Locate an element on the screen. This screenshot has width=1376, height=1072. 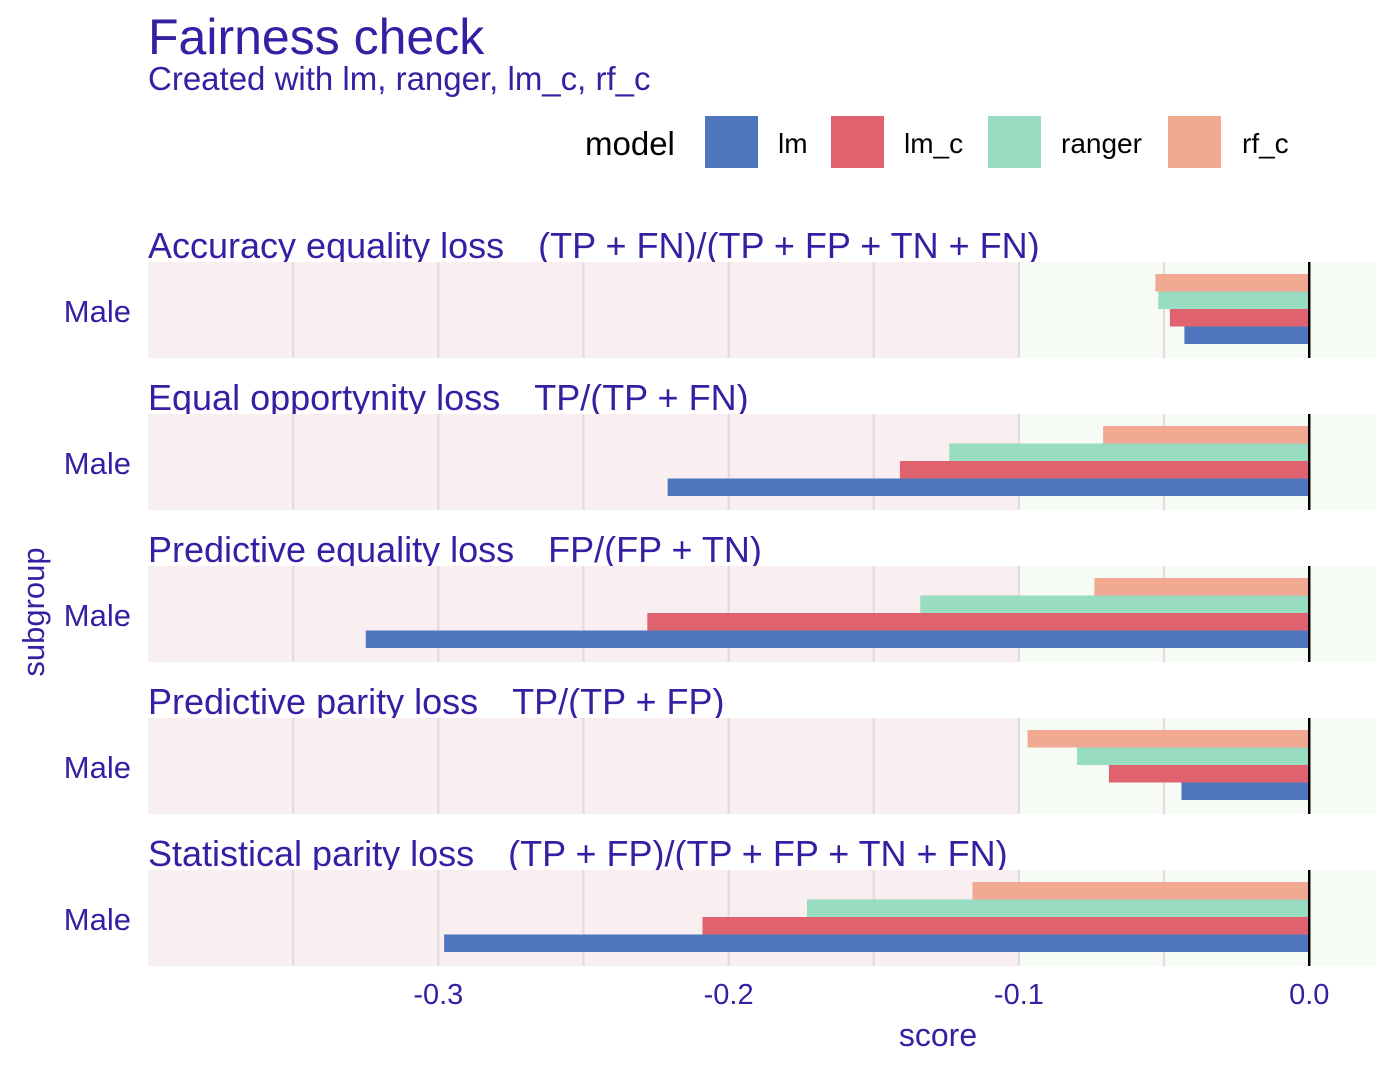
panel-2: Predictive equality loss FP/(FP + TN) Male is located at coordinates (720, 595).